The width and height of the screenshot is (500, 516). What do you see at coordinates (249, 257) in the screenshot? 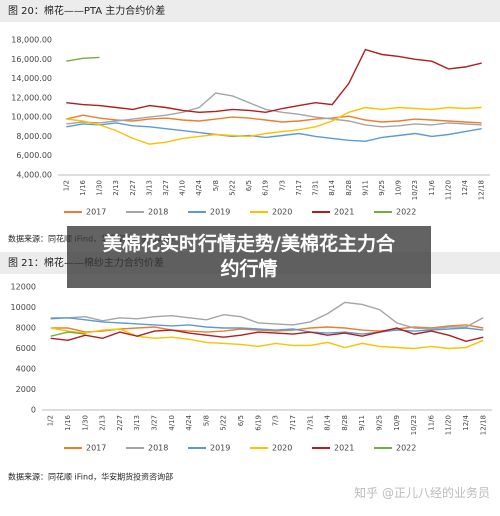
I see `overlay-title: 美棉花实时行情走势/美棉花主力合约行情` at bounding box center [249, 257].